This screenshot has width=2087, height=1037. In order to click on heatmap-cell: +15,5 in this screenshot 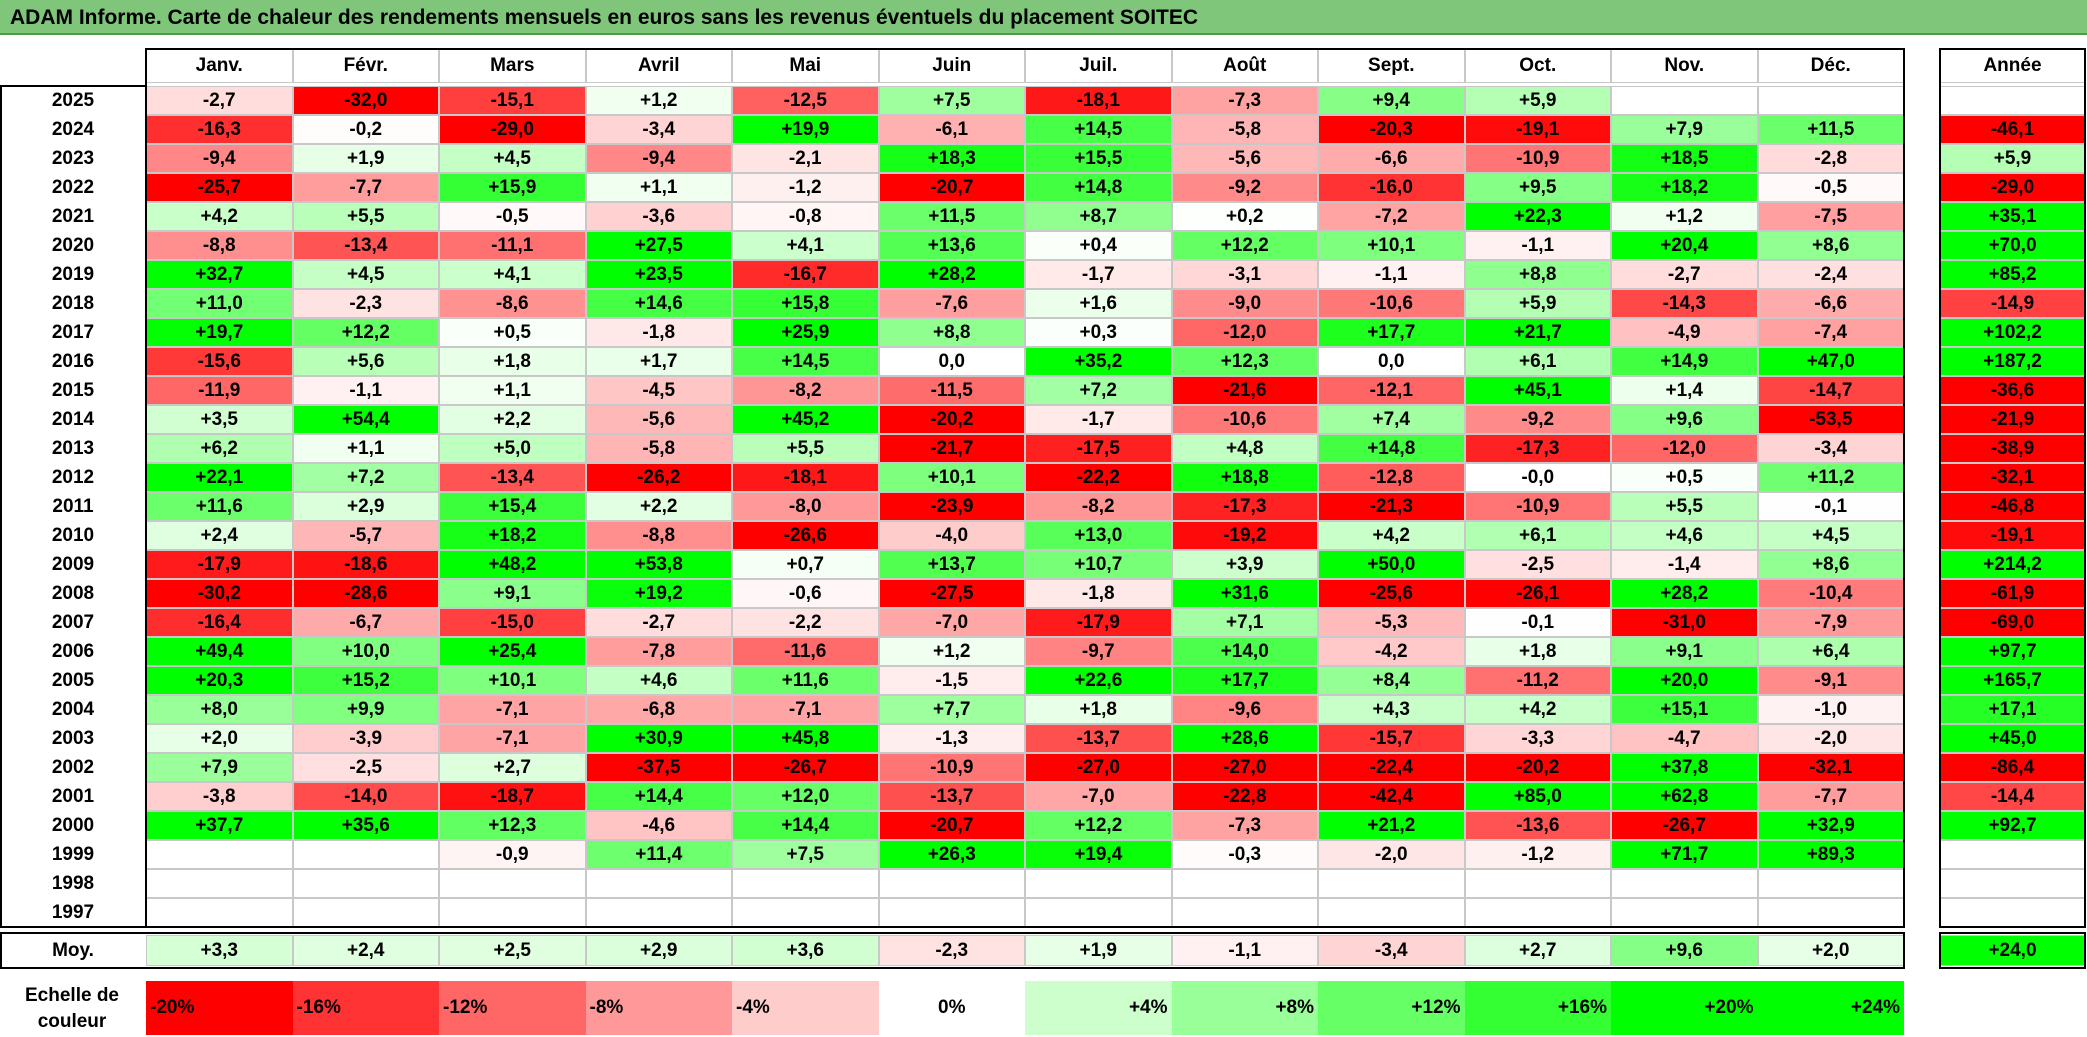, I will do `click(1098, 158)`.